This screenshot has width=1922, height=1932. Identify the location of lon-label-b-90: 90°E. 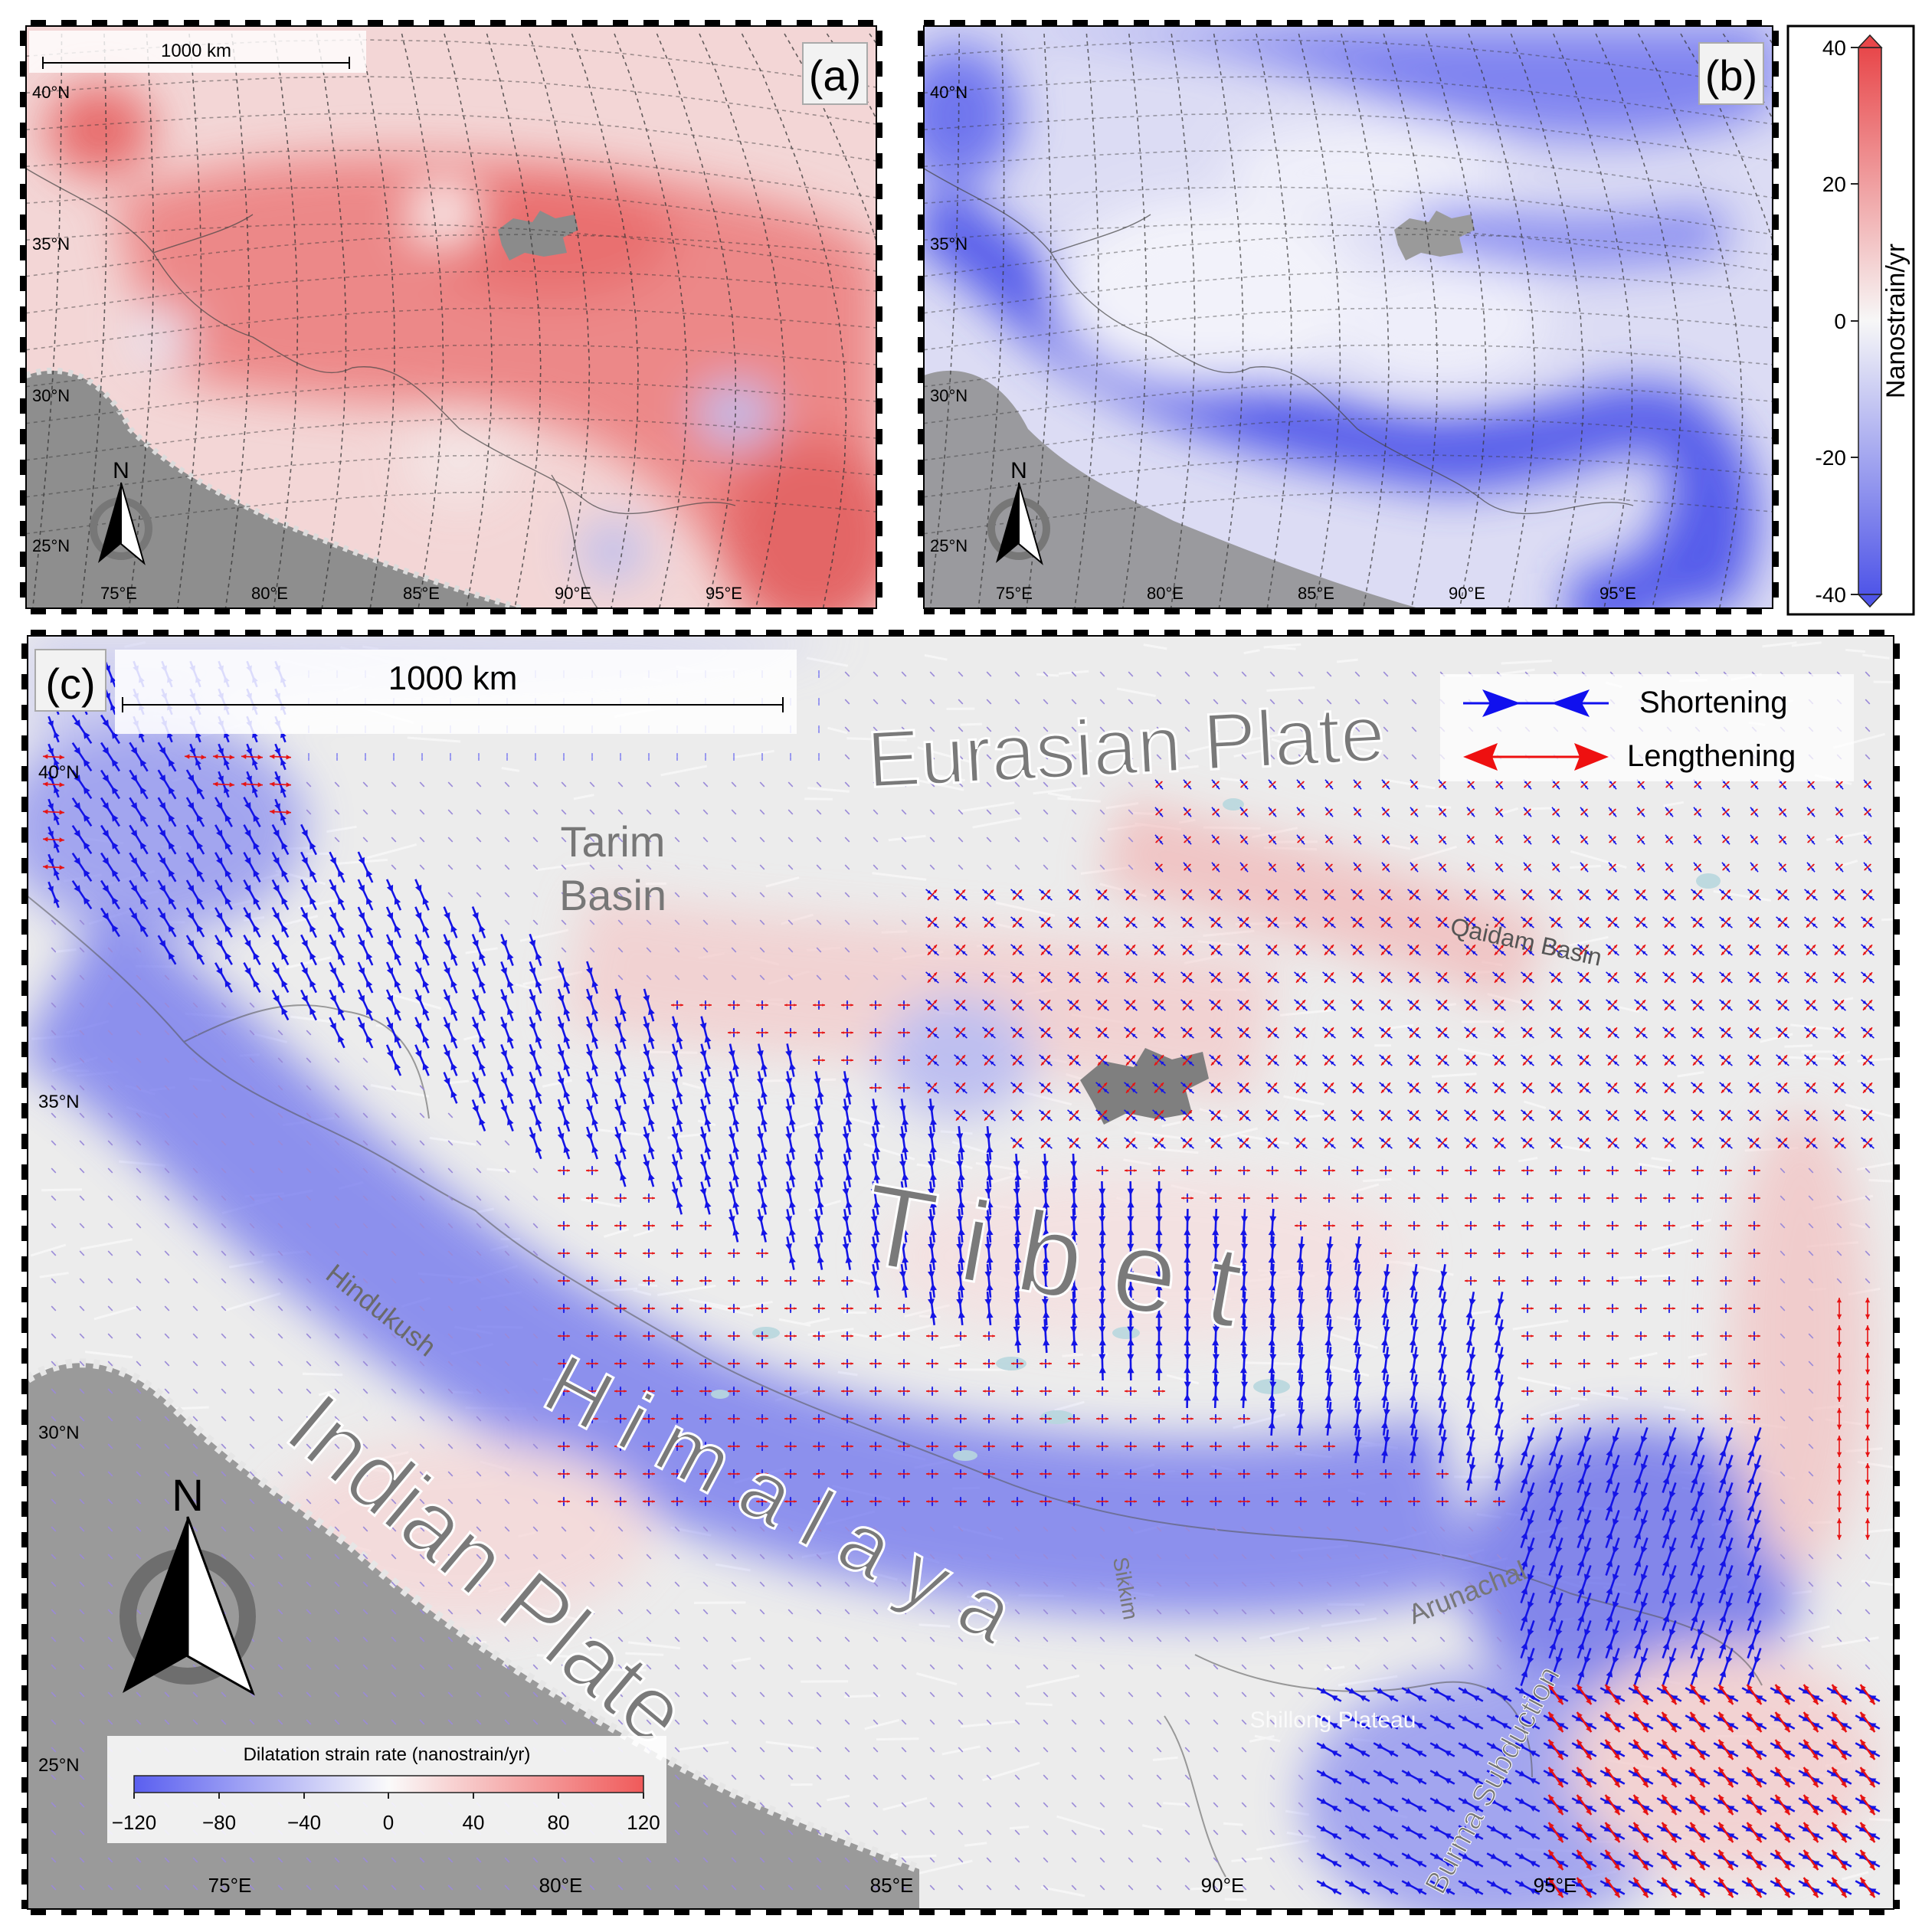
(1467, 593).